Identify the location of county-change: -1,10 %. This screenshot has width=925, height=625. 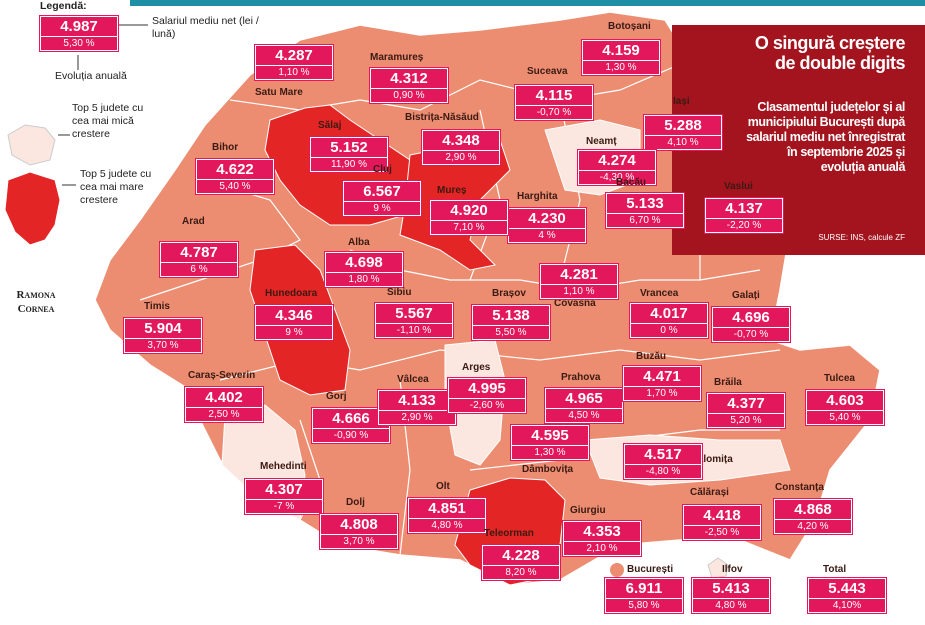
(414, 330).